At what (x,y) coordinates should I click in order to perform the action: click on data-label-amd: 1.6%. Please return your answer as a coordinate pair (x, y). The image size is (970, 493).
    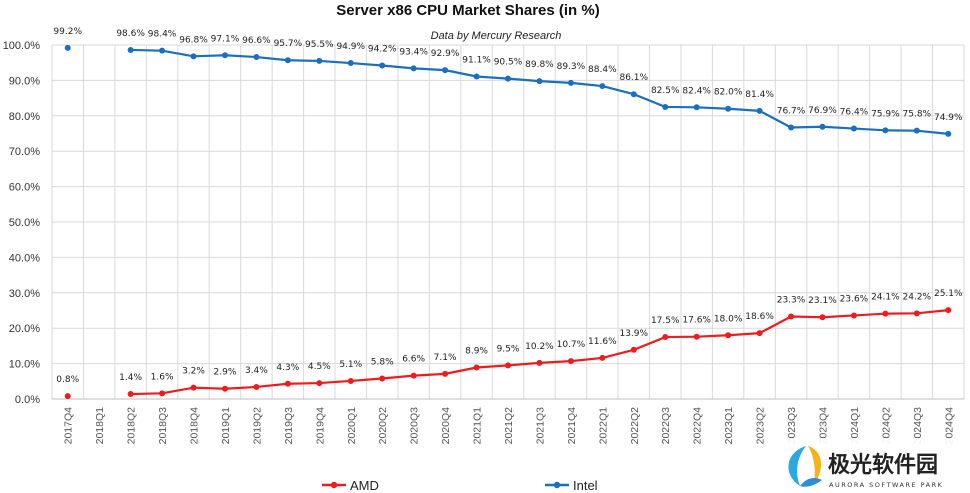
    Looking at the image, I should click on (162, 377).